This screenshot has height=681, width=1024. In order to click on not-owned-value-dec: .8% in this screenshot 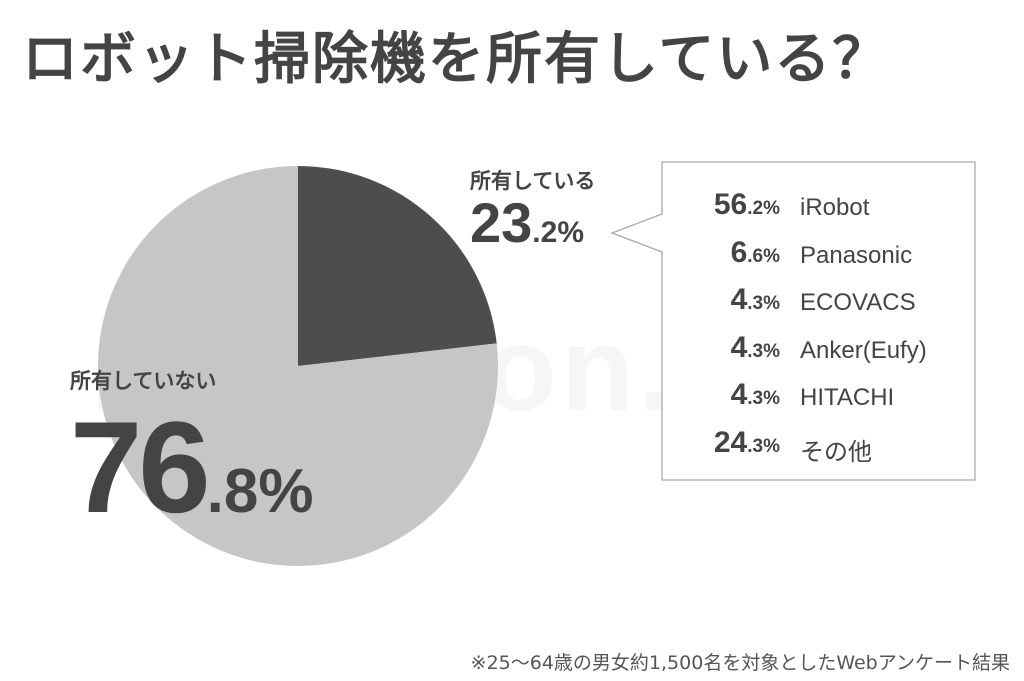, I will do `click(260, 491)`.